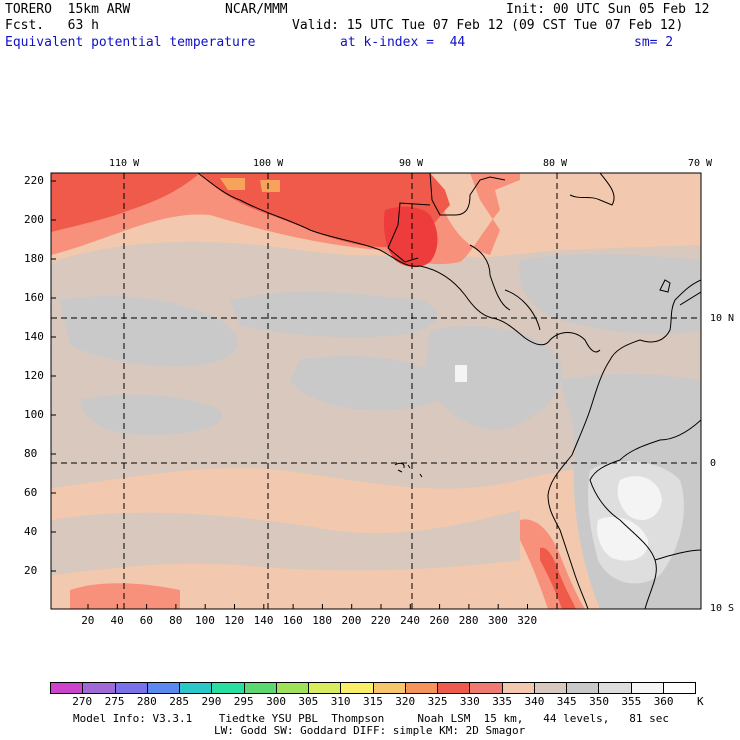 Image resolution: width=740 pixels, height=740 pixels. I want to click on colorbar-label: 285, so click(179, 701).